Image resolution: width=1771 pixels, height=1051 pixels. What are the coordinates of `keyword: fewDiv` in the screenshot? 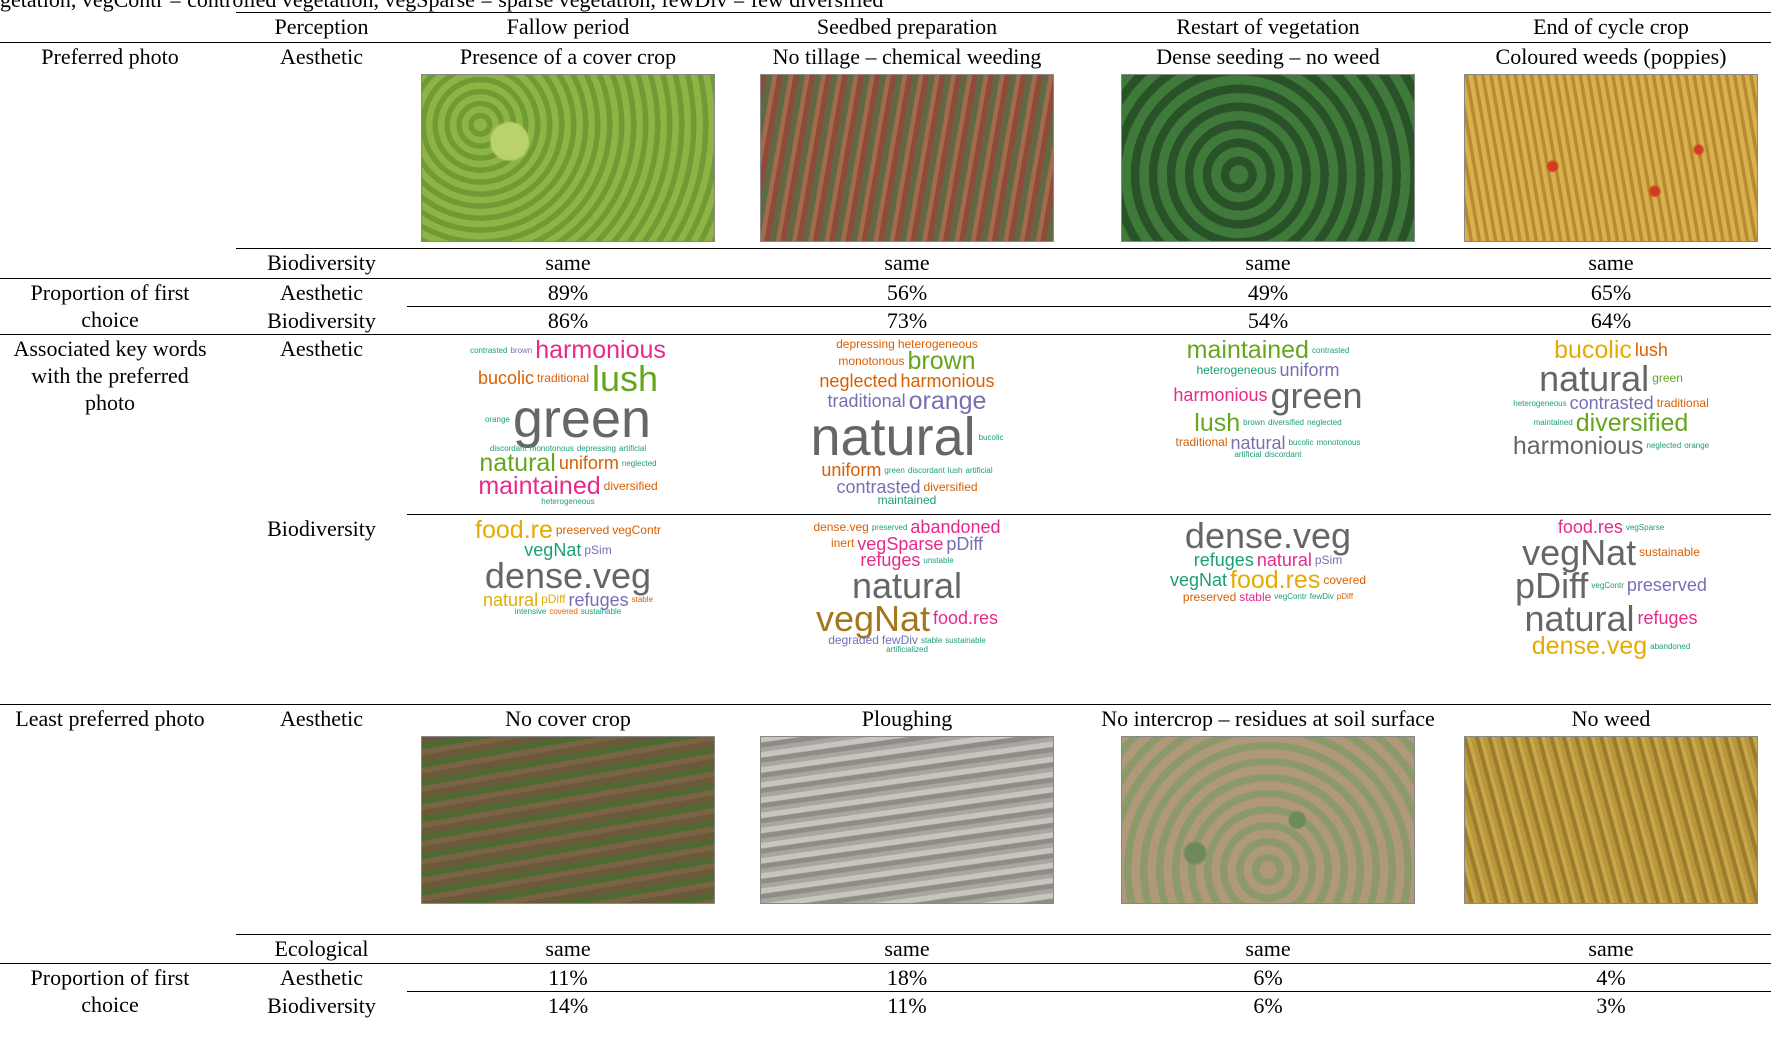 It's located at (1321, 597).